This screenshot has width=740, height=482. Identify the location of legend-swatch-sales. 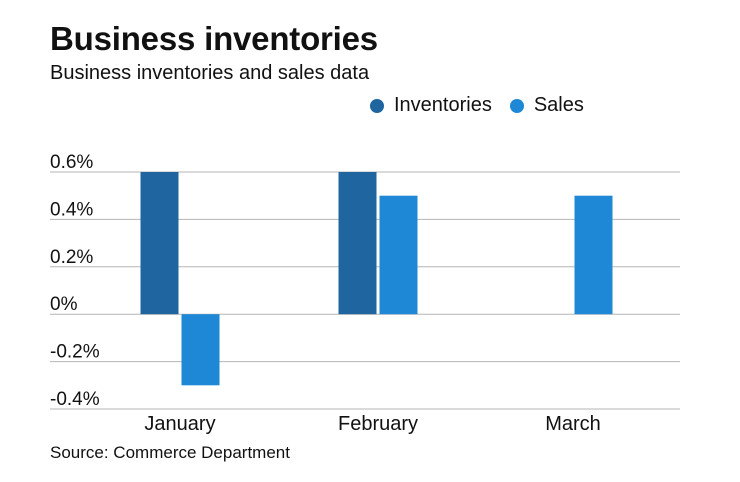
(516, 105).